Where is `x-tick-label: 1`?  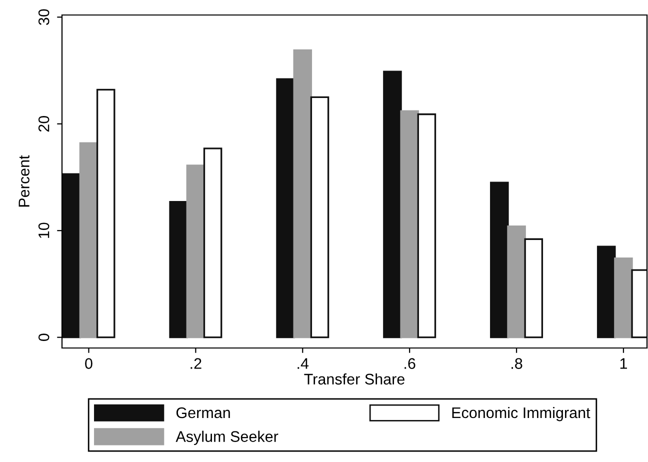 x-tick-label: 1 is located at coordinates (623, 363).